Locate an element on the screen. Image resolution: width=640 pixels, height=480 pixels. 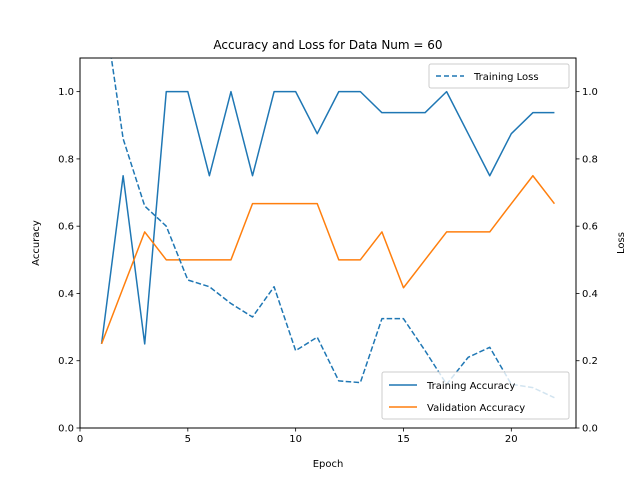
legend-label-validation-accuracy: Validation Accuracy is located at coordinates (476, 408).